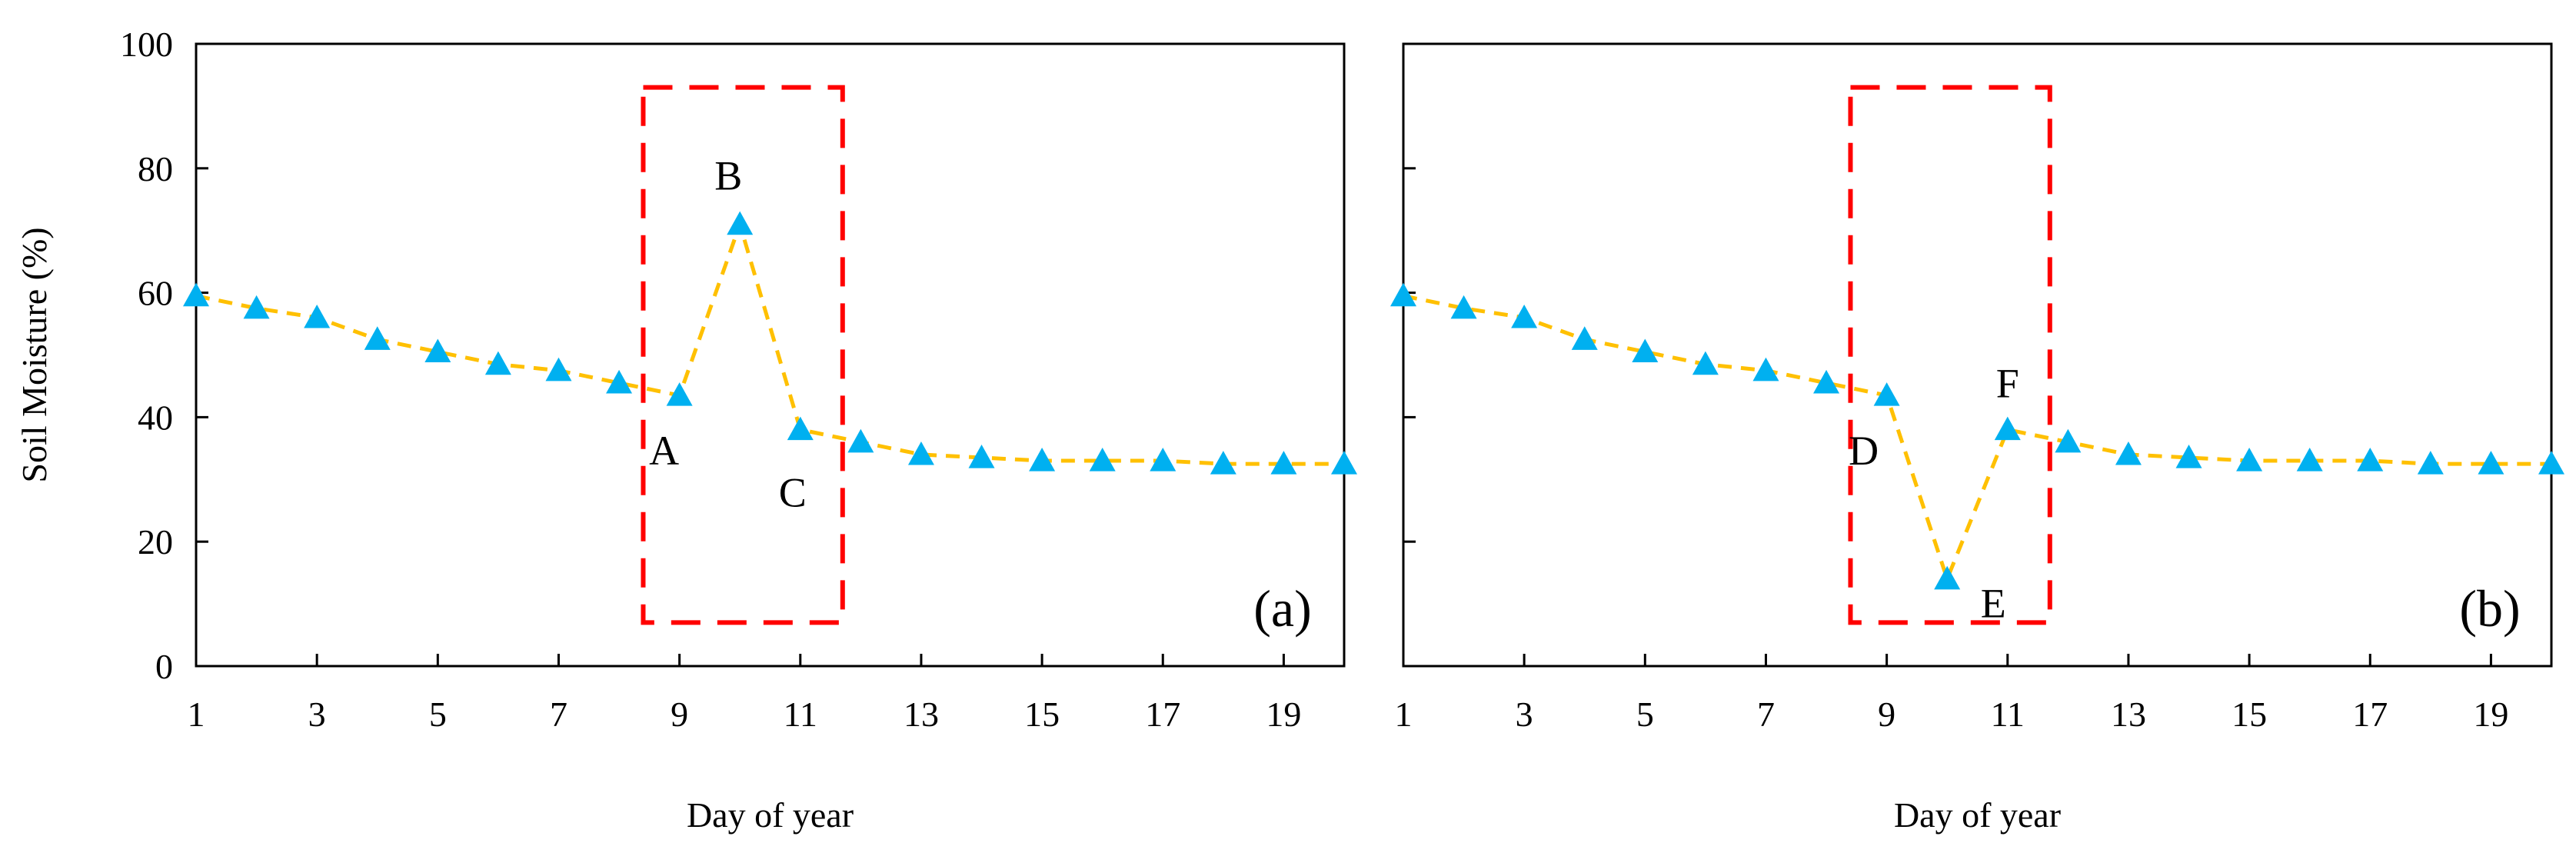  Describe the element at coordinates (664, 451) in the screenshot. I see `point-annotation-label: A` at that location.